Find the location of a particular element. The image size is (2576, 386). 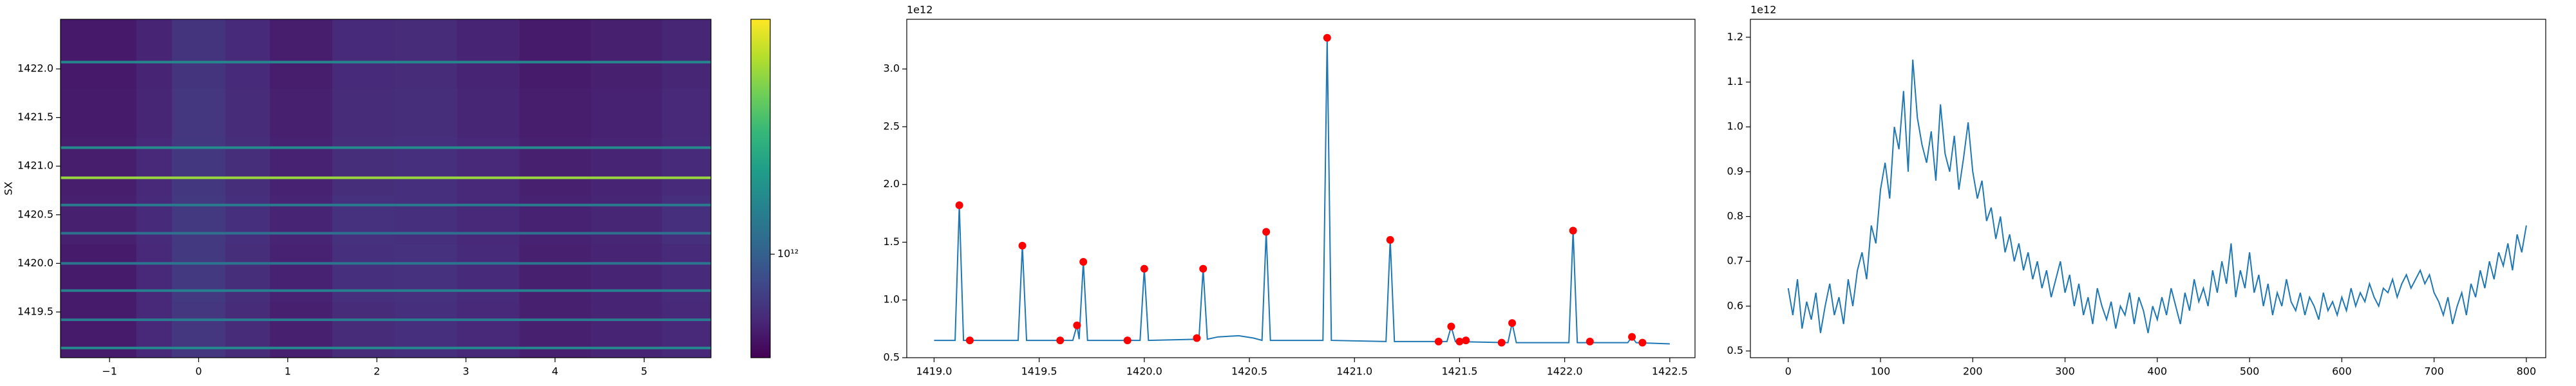

x-tick-label: 1419.0 is located at coordinates (934, 371).